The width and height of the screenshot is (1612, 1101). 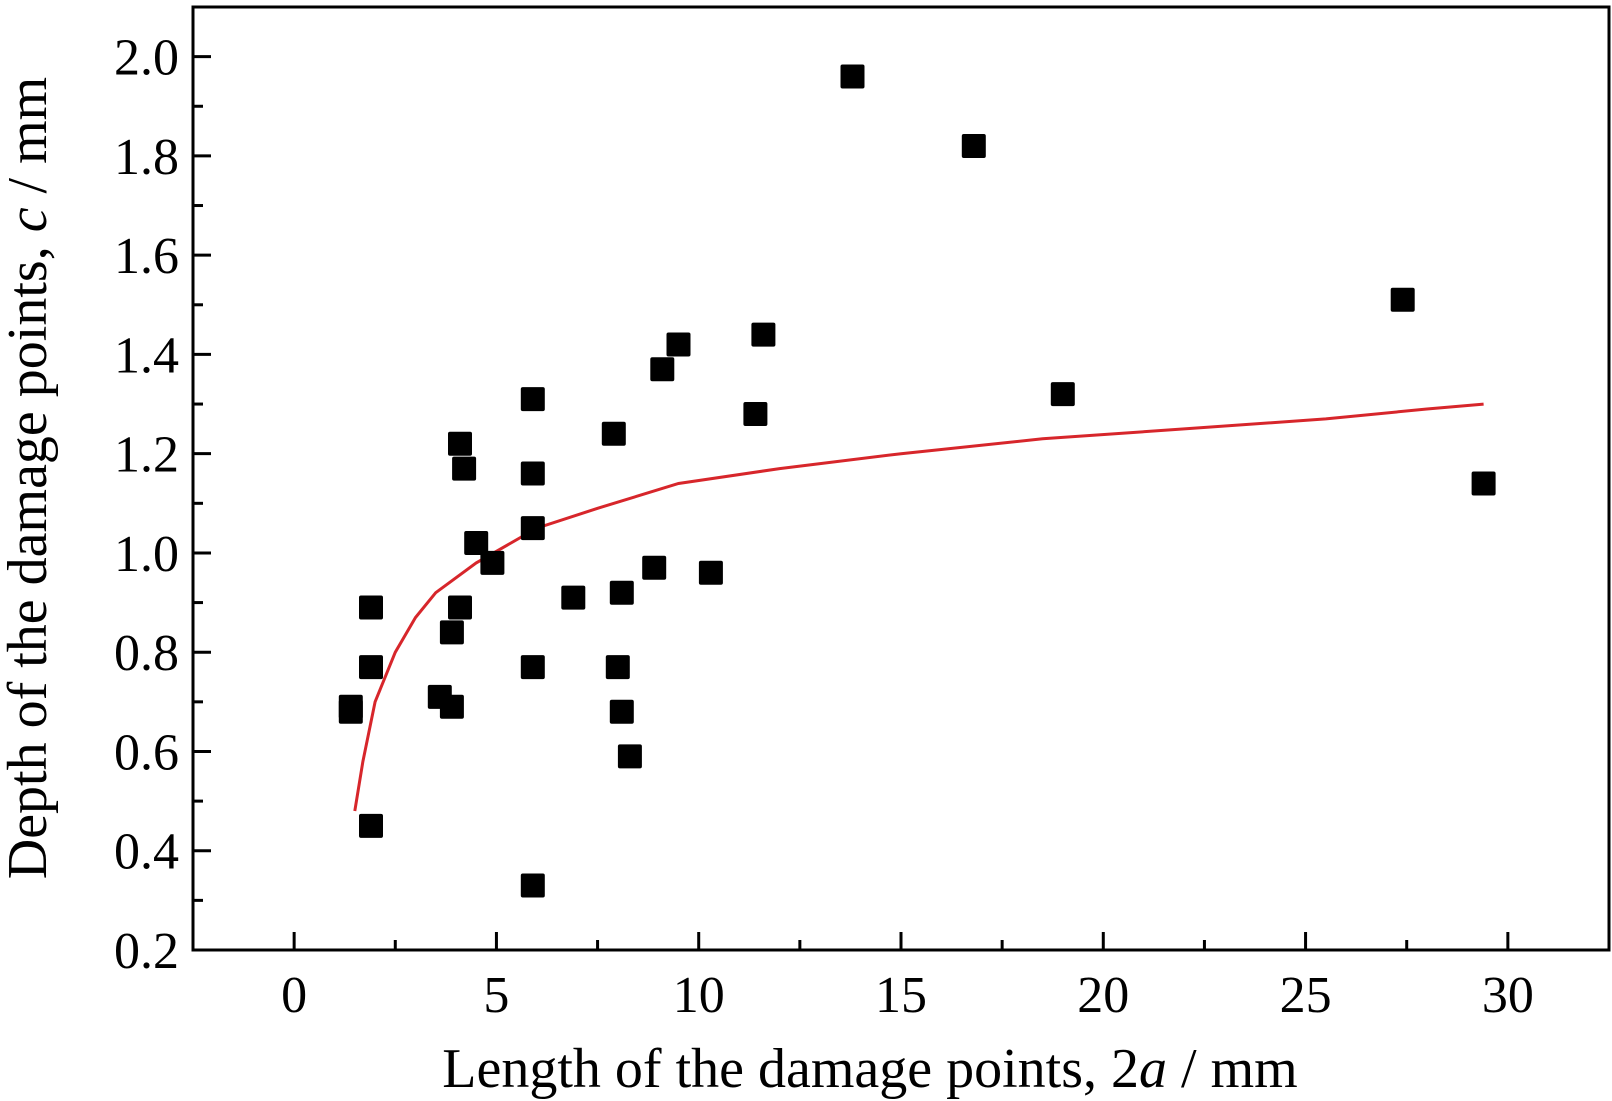 What do you see at coordinates (146, 752) in the screenshot?
I see `y-tick-label: 0.6` at bounding box center [146, 752].